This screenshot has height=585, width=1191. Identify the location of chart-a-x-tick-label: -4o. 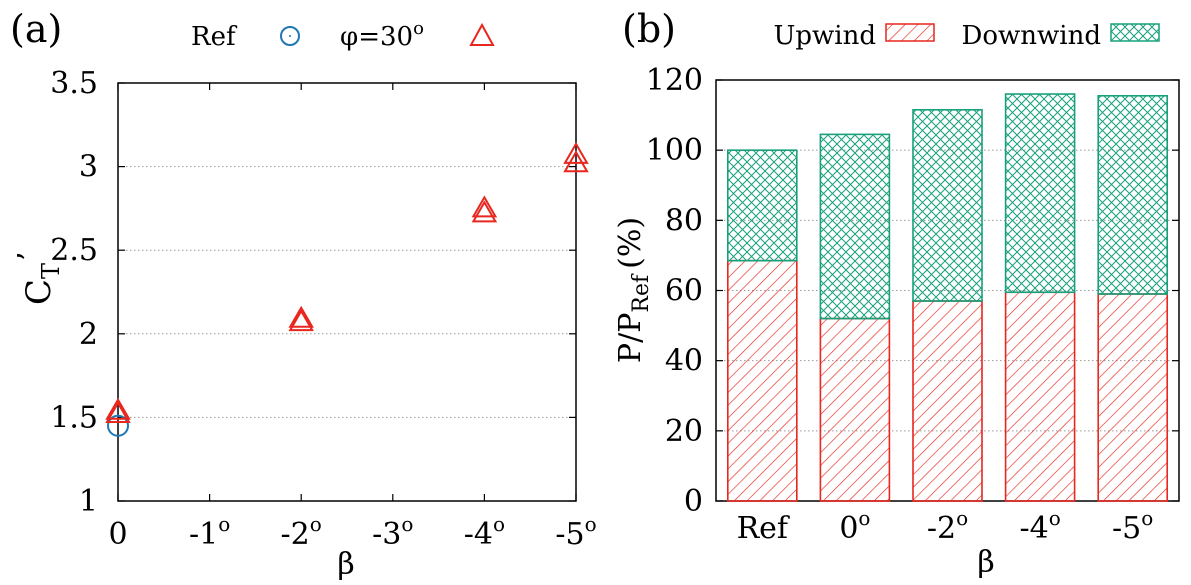
(484, 532).